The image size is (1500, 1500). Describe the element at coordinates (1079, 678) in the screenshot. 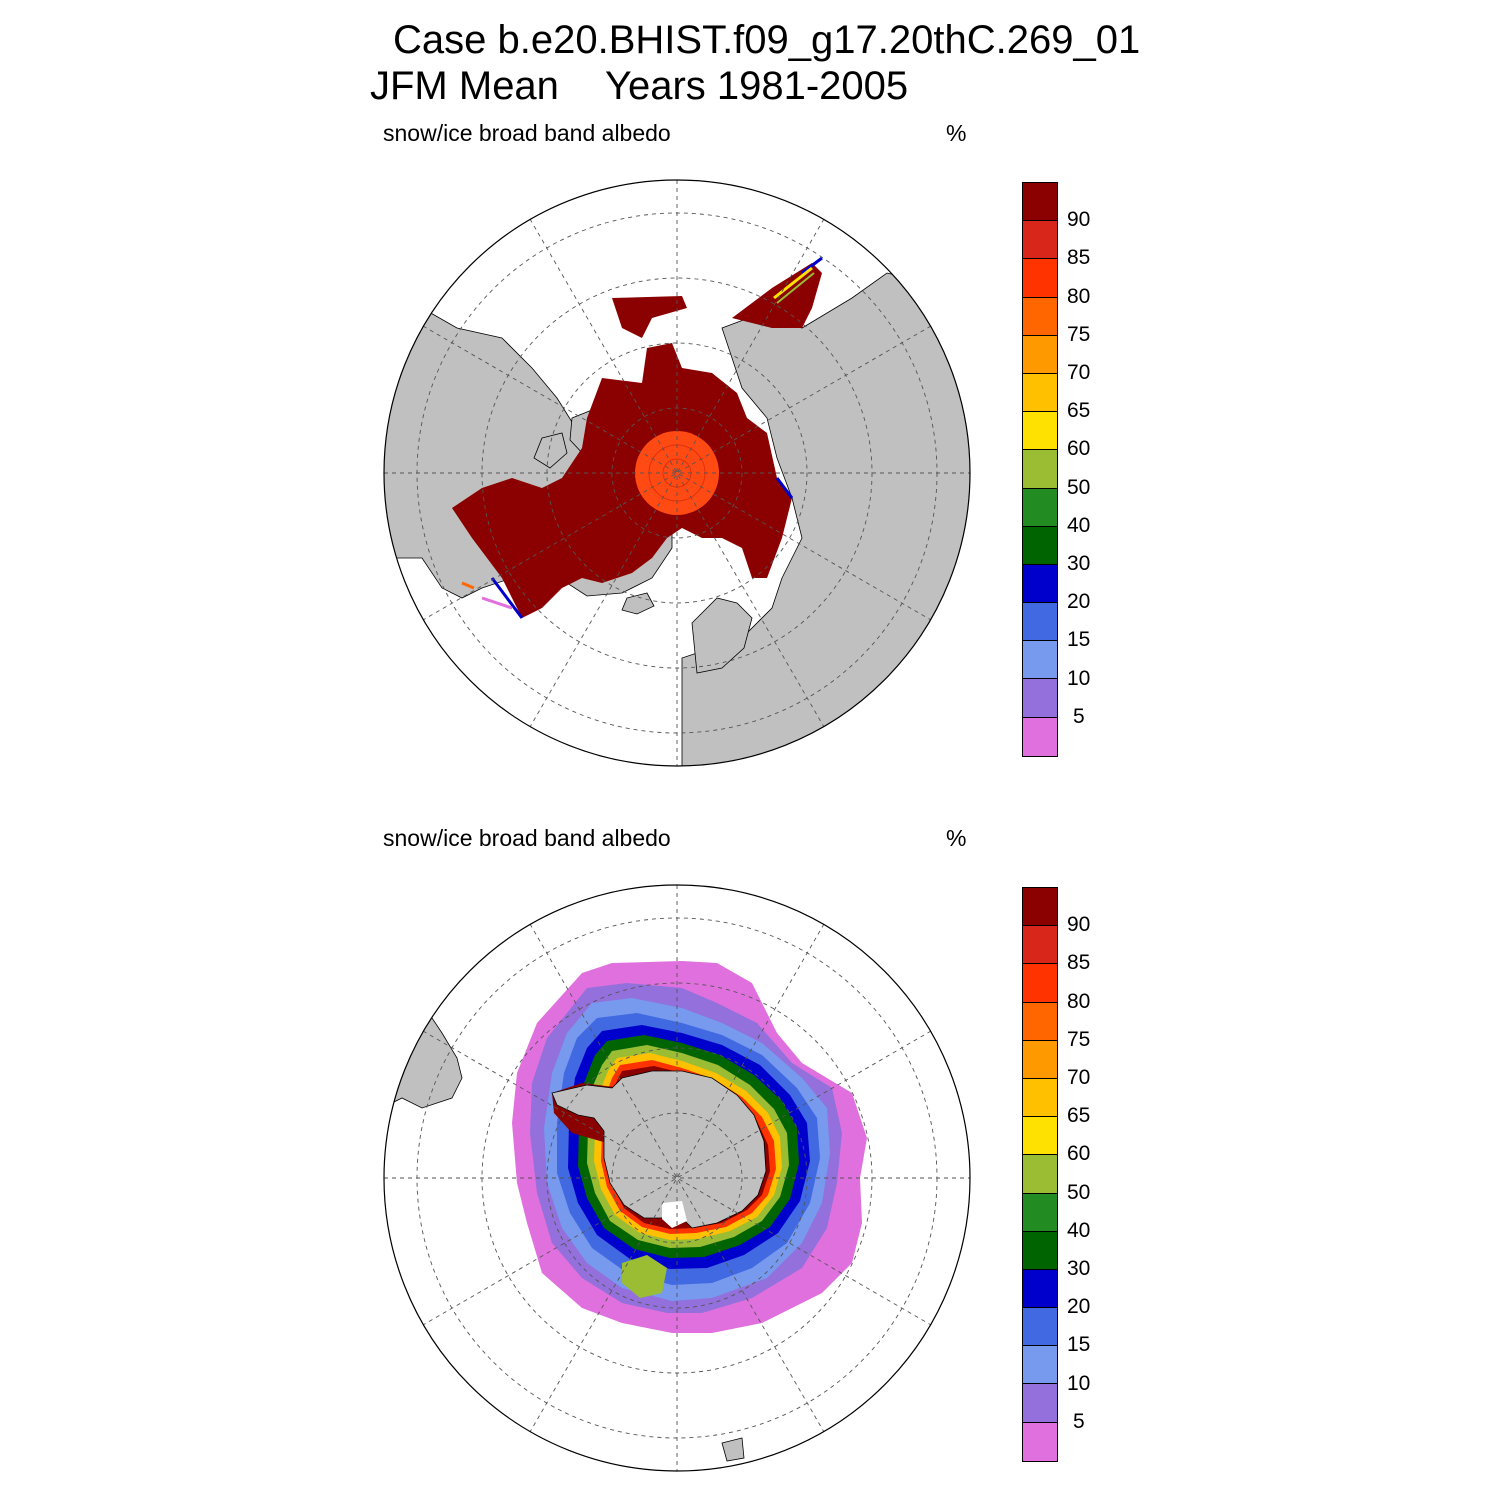

I see `north-colorbar-label: 10` at that location.